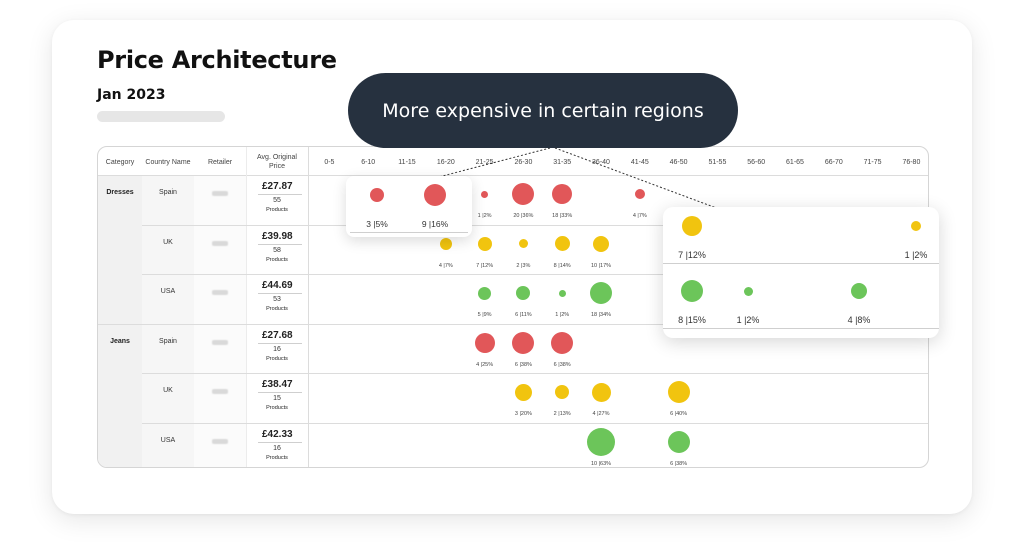  I want to click on header-range: 61-65, so click(795, 162).